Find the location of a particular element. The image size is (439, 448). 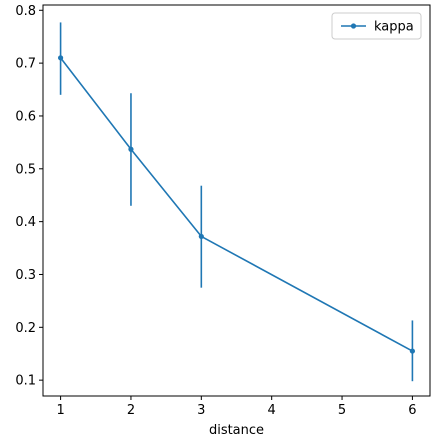

legend-box is located at coordinates (376, 26).